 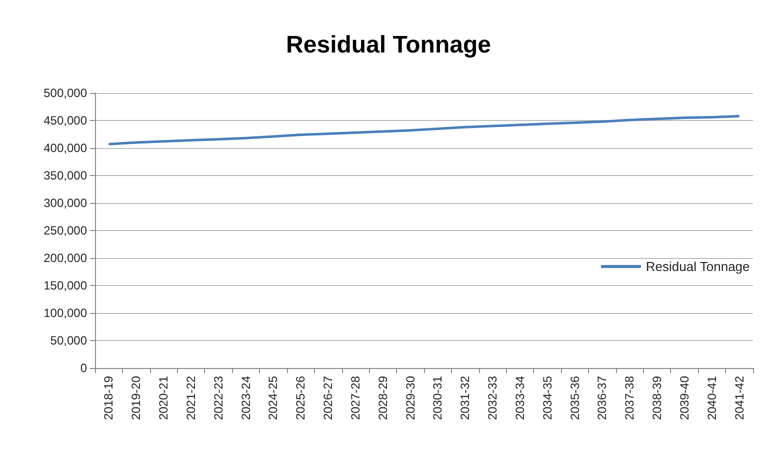 What do you see at coordinates (410, 398) in the screenshot?
I see `x-tick-label: 2029-30` at bounding box center [410, 398].